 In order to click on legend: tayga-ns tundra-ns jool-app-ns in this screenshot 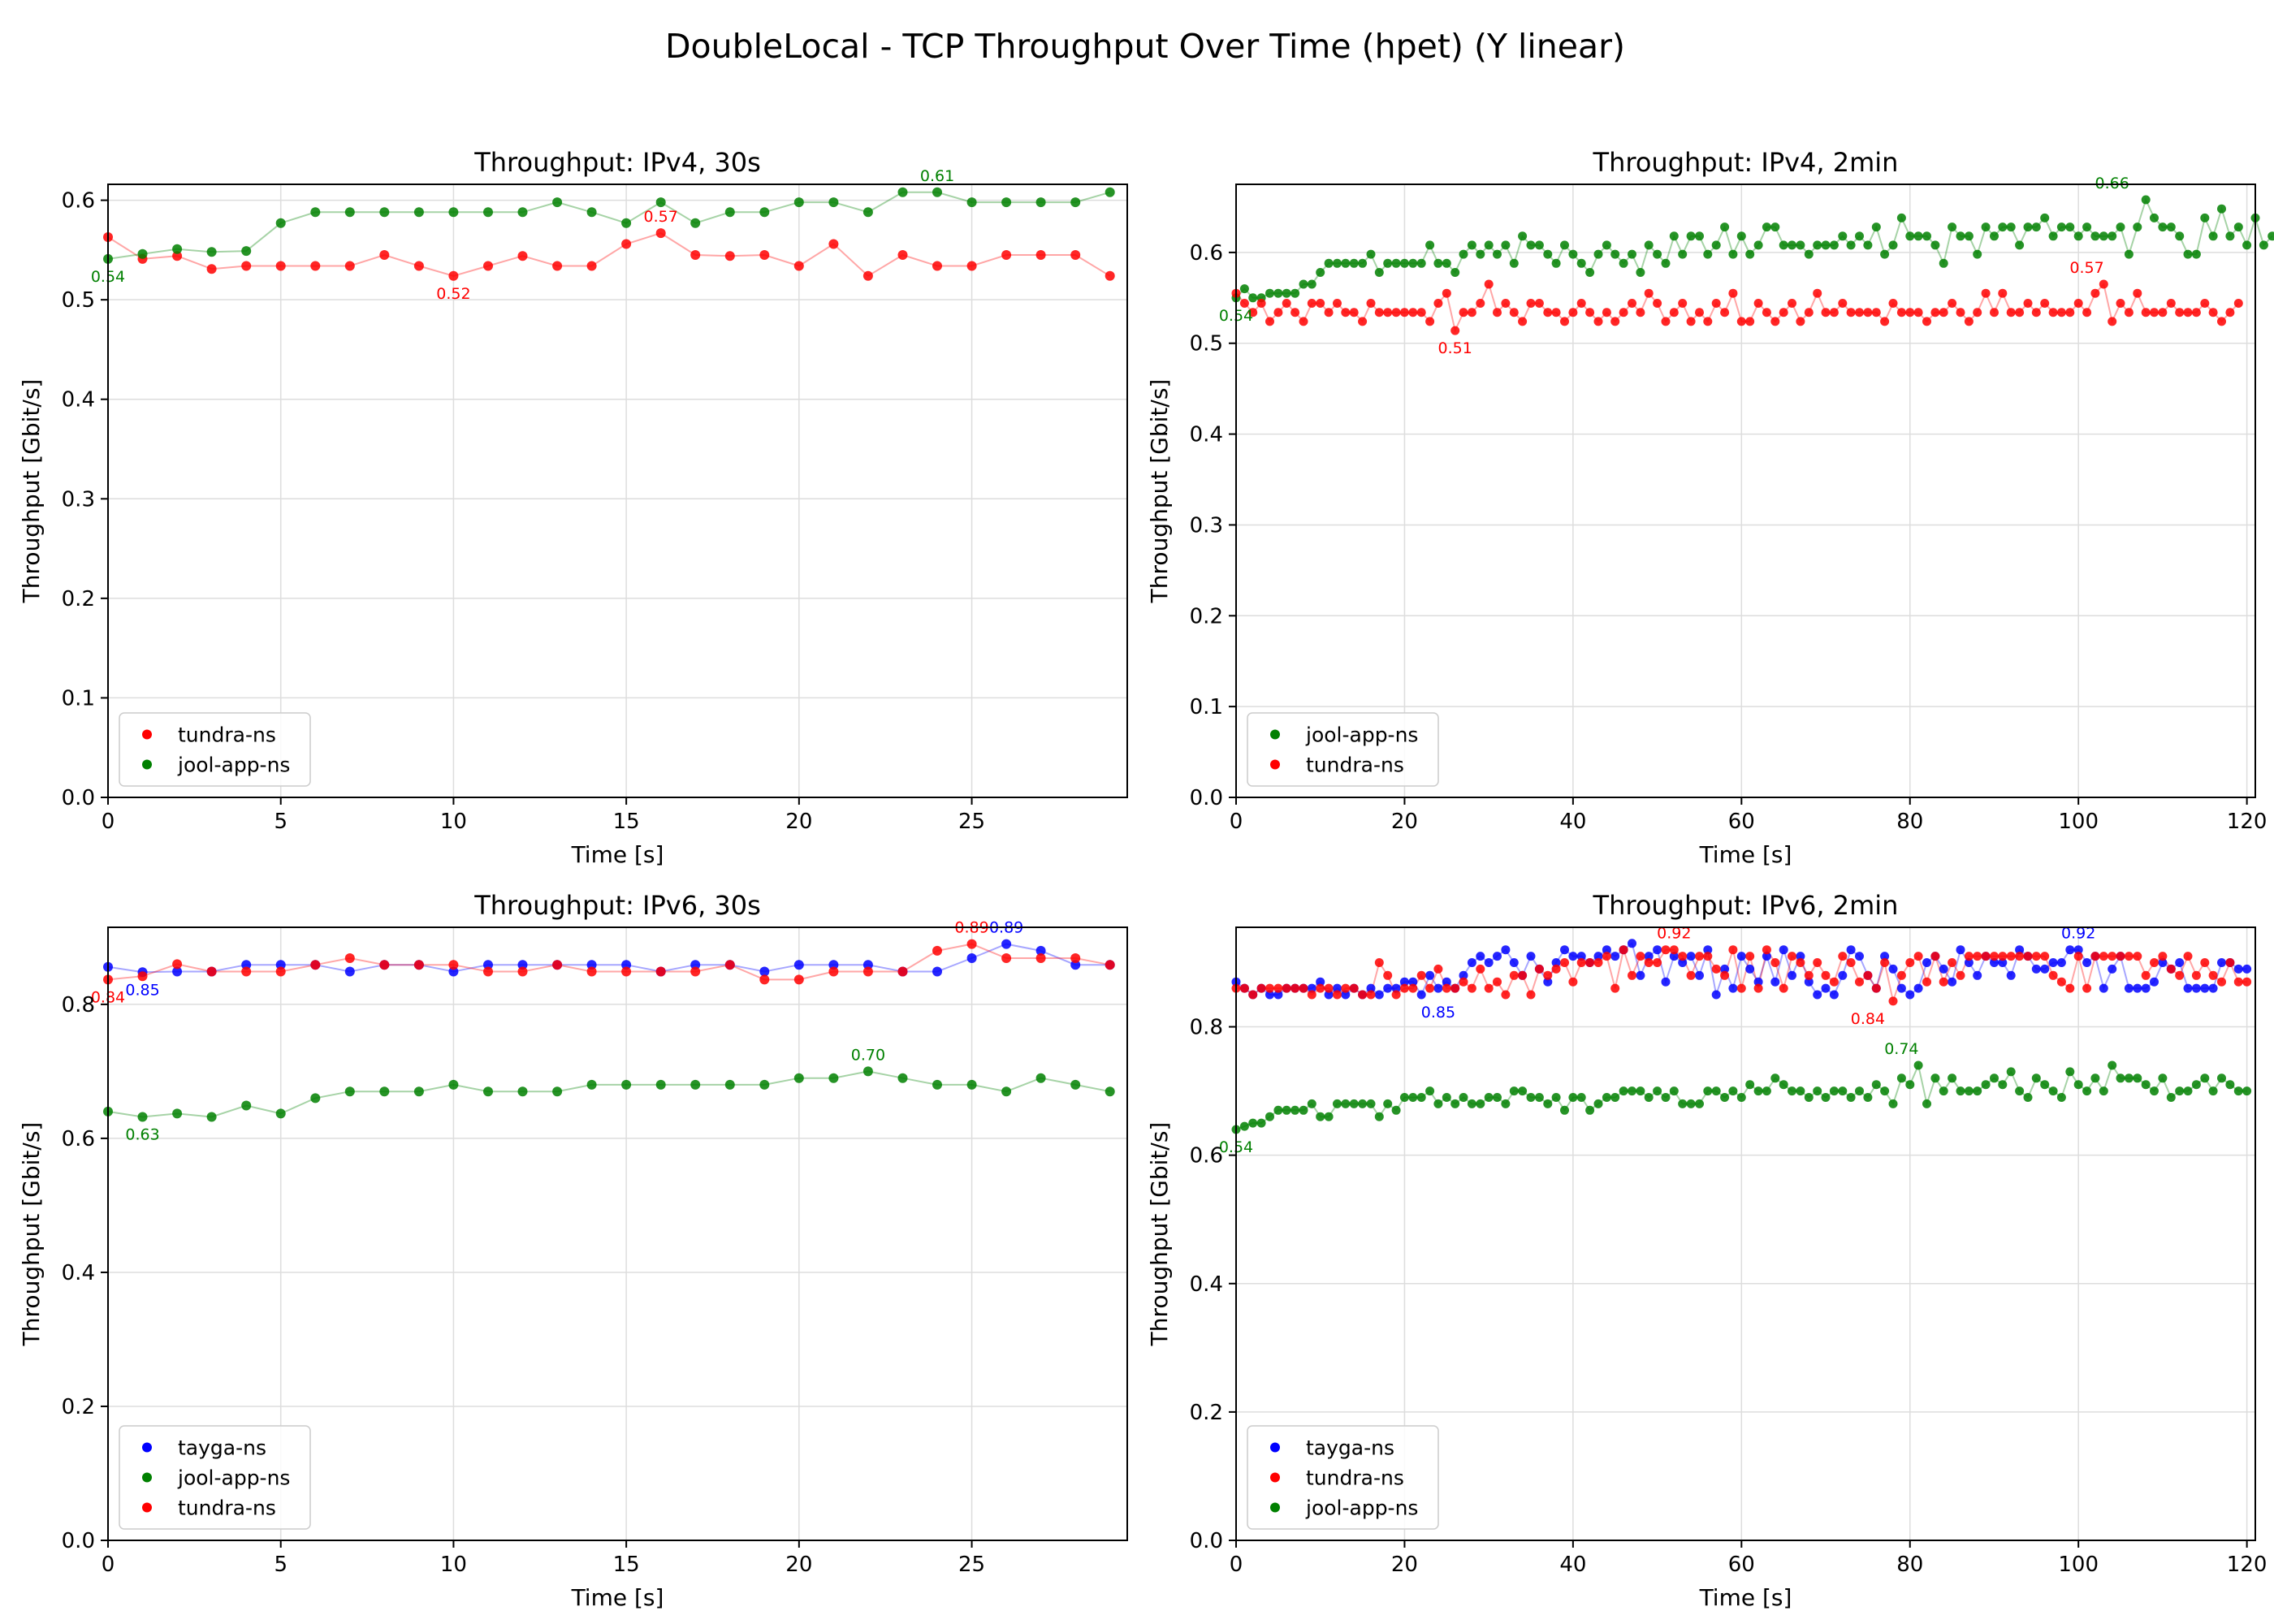, I will do `click(1343, 1477)`.